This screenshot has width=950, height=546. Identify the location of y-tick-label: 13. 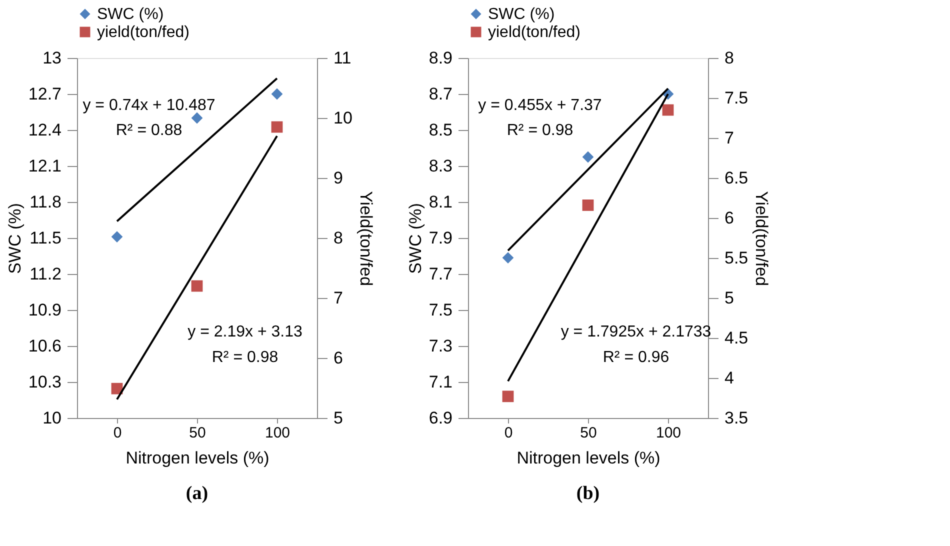
(52, 58).